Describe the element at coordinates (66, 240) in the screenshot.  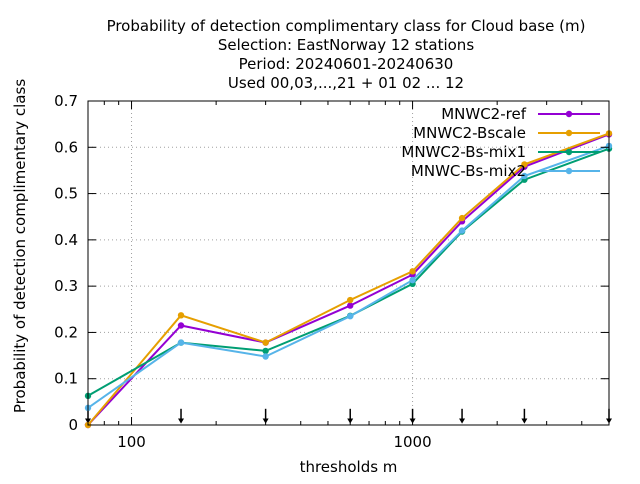
I see `y-tick-label-4: 0.4` at that location.